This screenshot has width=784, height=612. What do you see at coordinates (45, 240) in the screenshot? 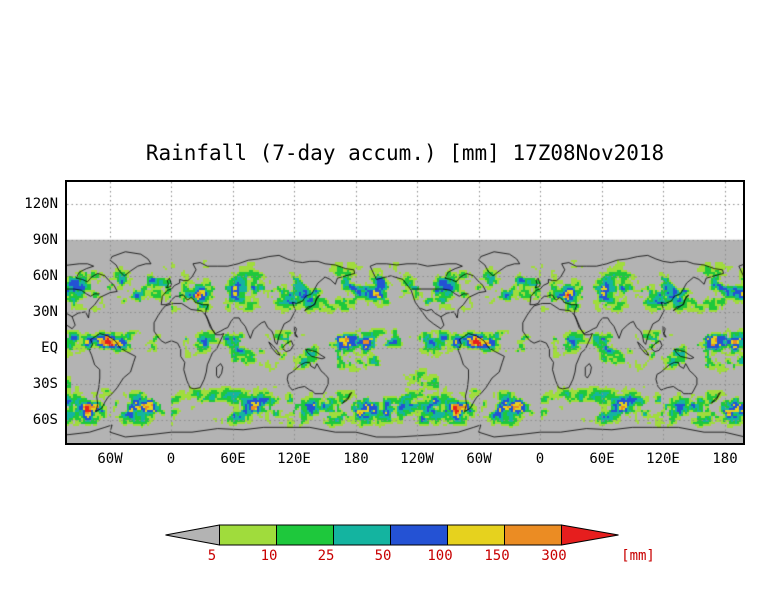
I see `lat-tick-90n: 90N` at bounding box center [45, 240].